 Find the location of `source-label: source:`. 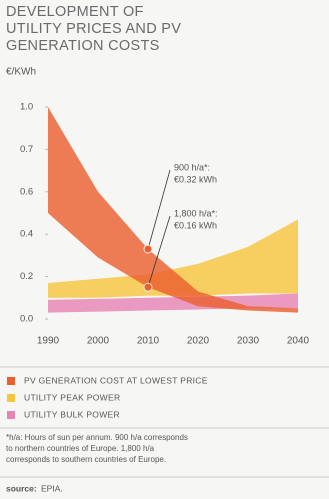

source-label: source: is located at coordinates (21, 488).